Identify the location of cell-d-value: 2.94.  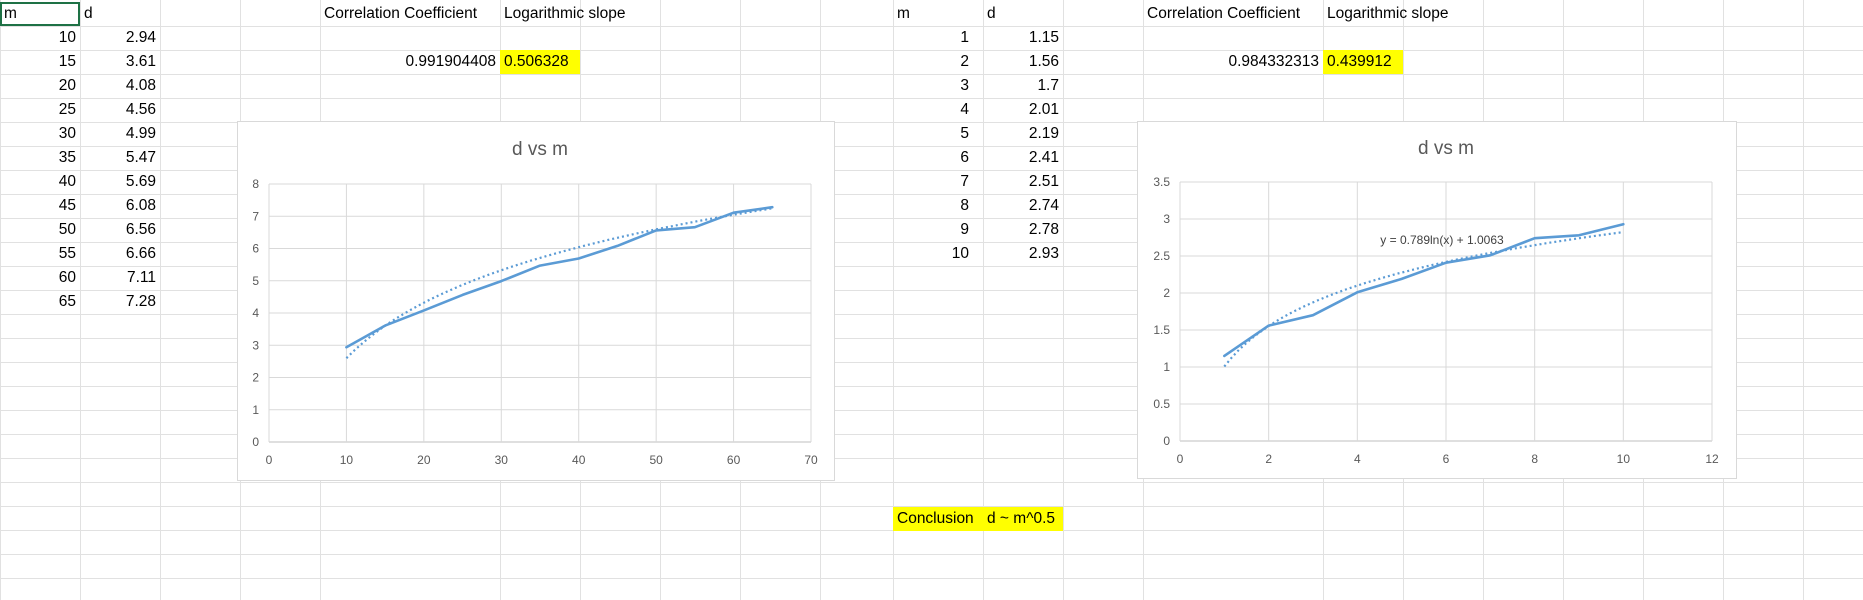
(140, 37).